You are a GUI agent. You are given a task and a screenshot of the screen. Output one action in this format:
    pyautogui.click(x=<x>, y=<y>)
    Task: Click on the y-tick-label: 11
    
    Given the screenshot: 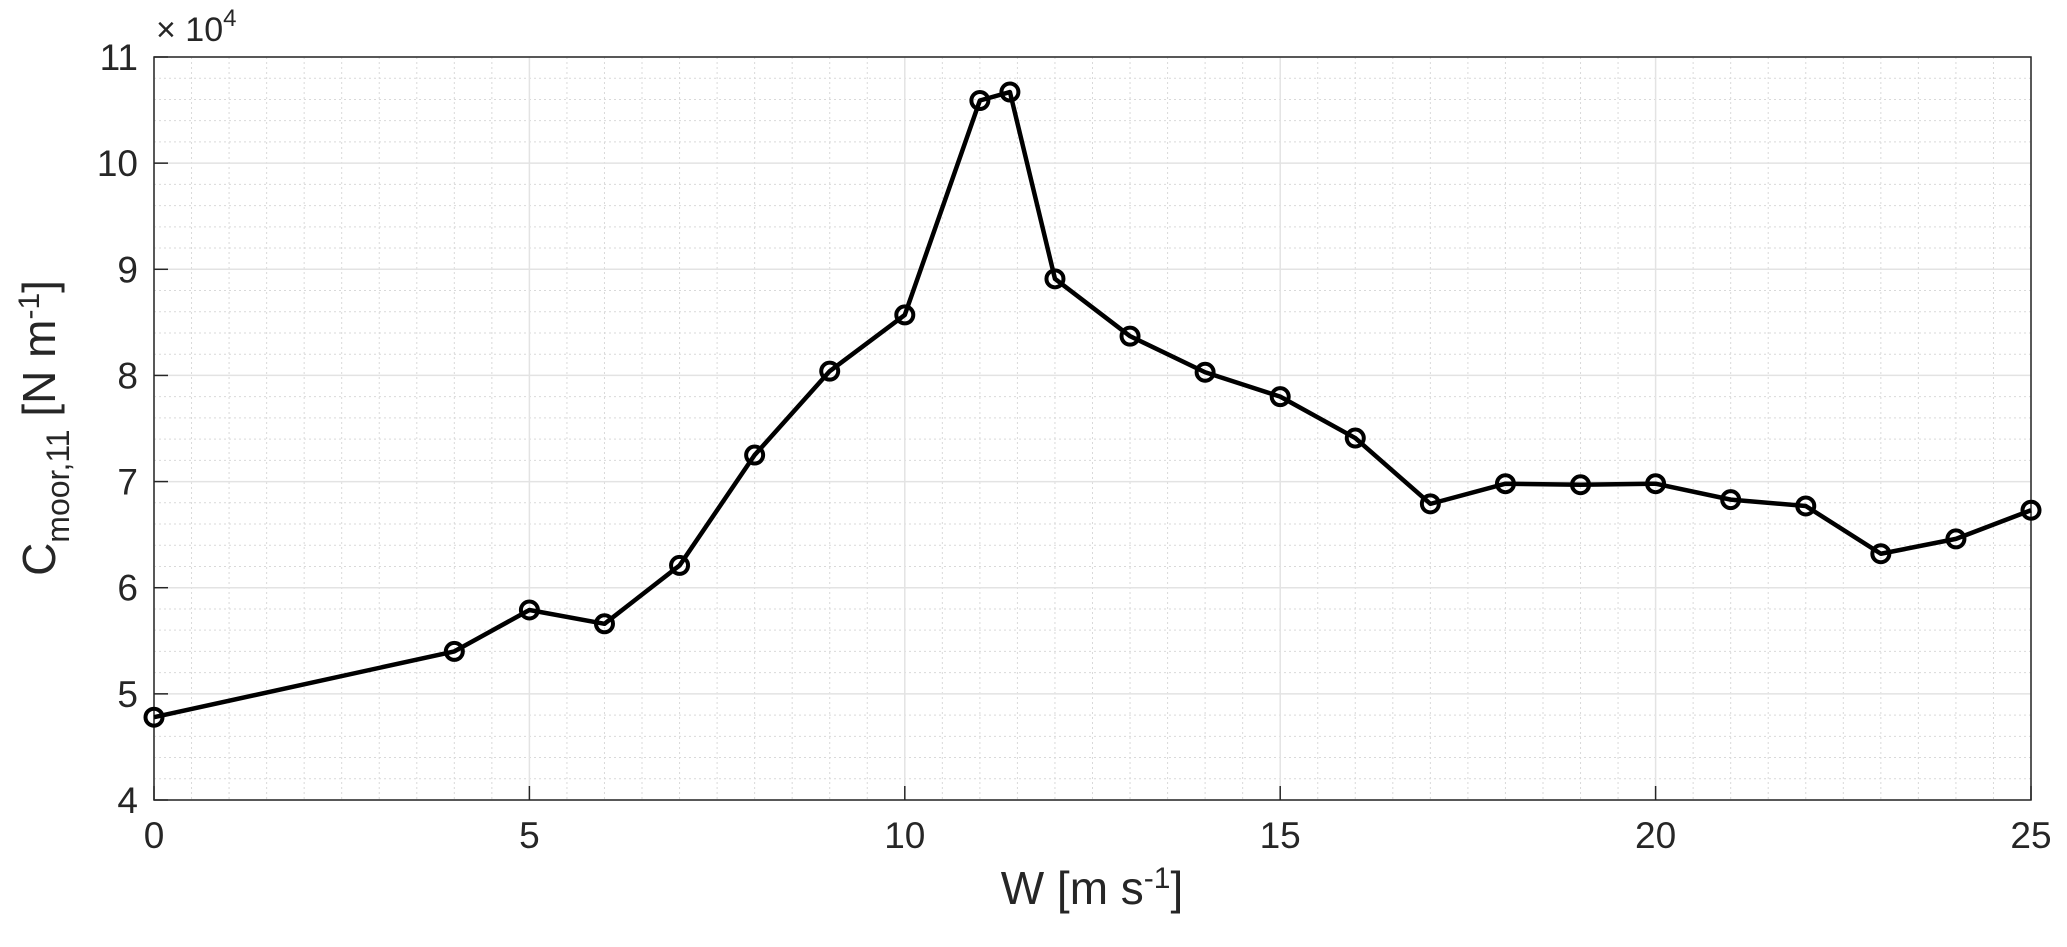 What is the action you would take?
    pyautogui.click(x=119, y=57)
    